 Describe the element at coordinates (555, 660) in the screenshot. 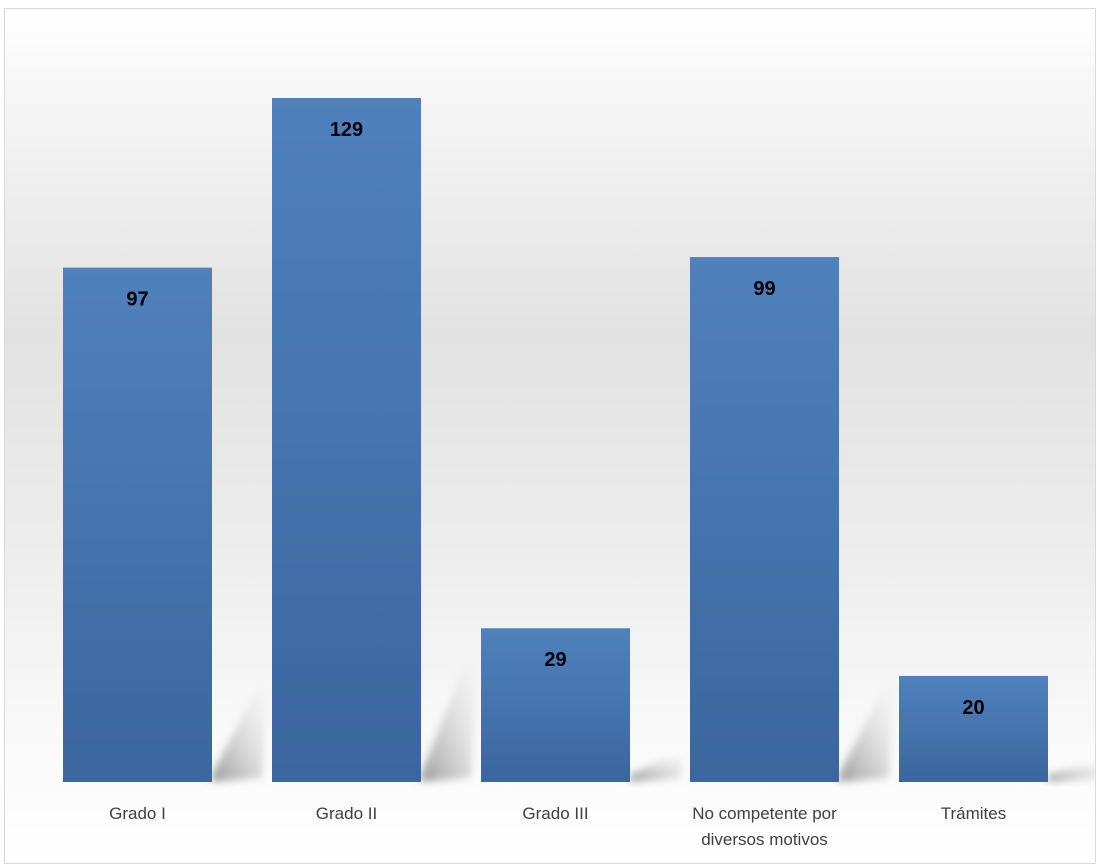

I see `data-label: 29` at that location.